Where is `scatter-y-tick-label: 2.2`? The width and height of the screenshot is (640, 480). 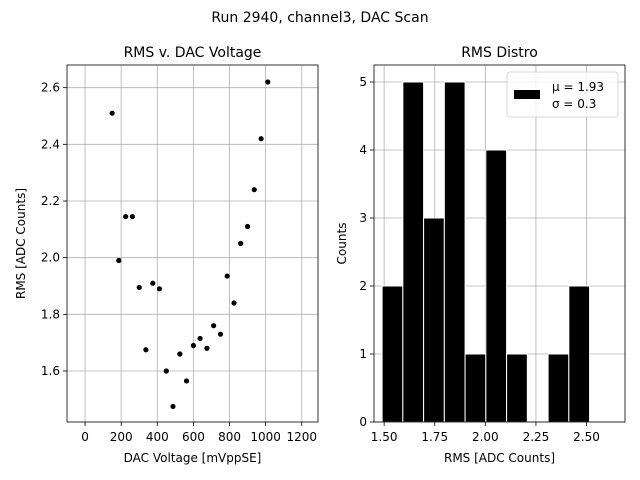
scatter-y-tick-label: 2.2 is located at coordinates (50, 201).